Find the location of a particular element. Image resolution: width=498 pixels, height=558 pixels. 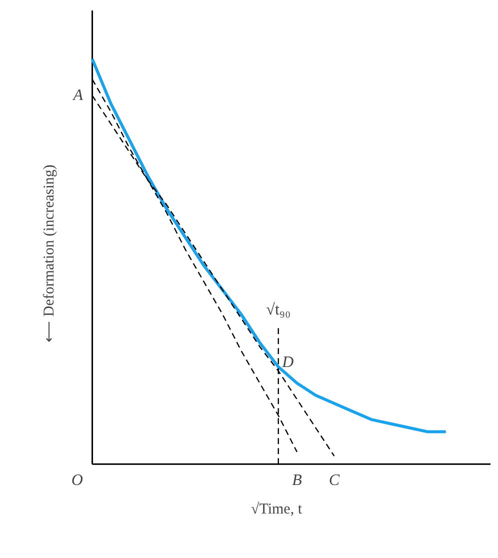

text: B is located at coordinates (297, 481).